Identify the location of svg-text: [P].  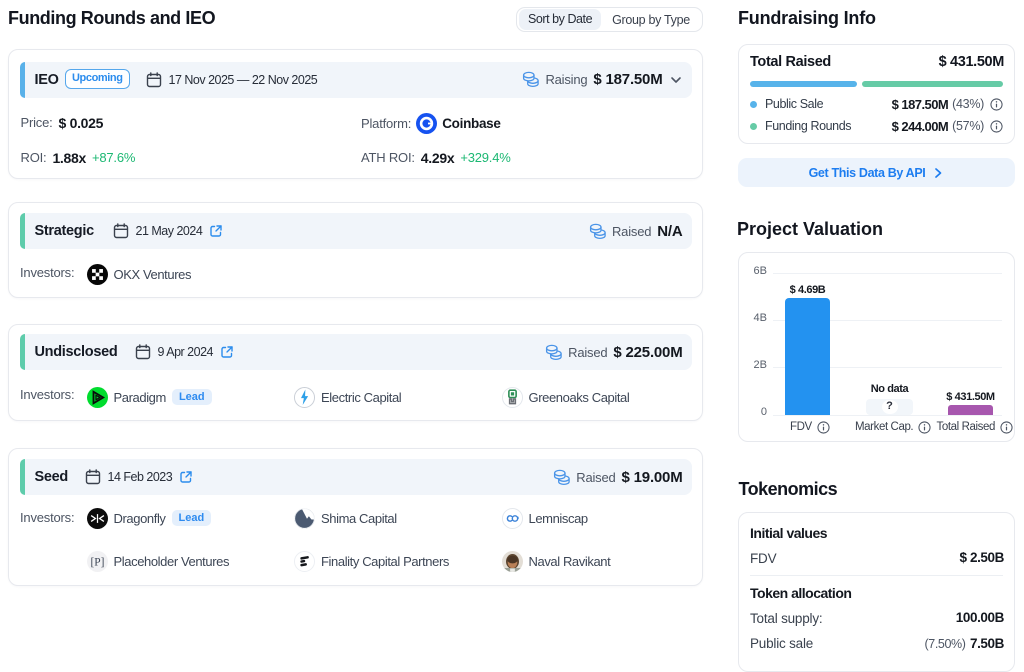
(97, 563).